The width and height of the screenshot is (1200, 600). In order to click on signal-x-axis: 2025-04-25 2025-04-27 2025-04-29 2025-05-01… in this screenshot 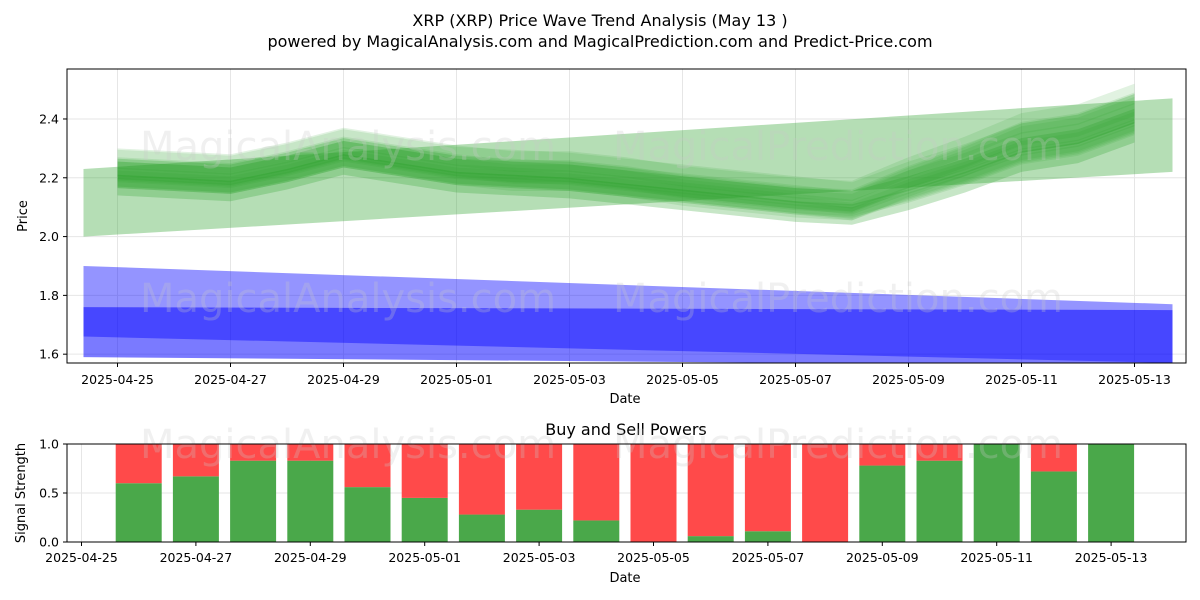, I will do `click(596, 553)`.